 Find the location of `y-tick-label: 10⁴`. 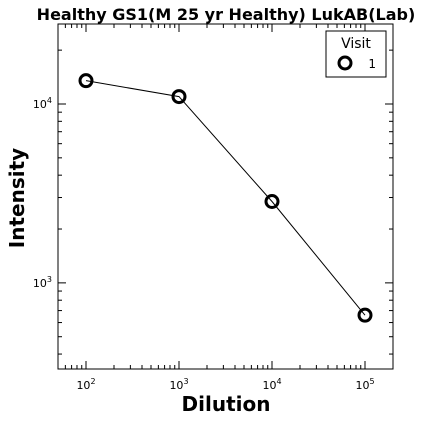

y-tick-label: 10⁴ is located at coordinates (42, 103).